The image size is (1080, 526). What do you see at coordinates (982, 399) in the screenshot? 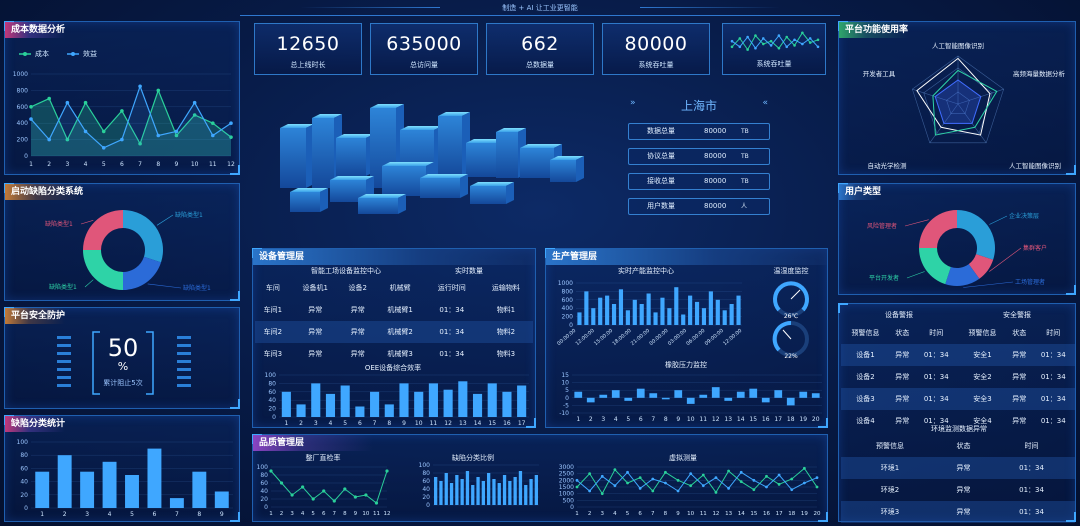
I see `table-cell: 安全3` at bounding box center [982, 399].